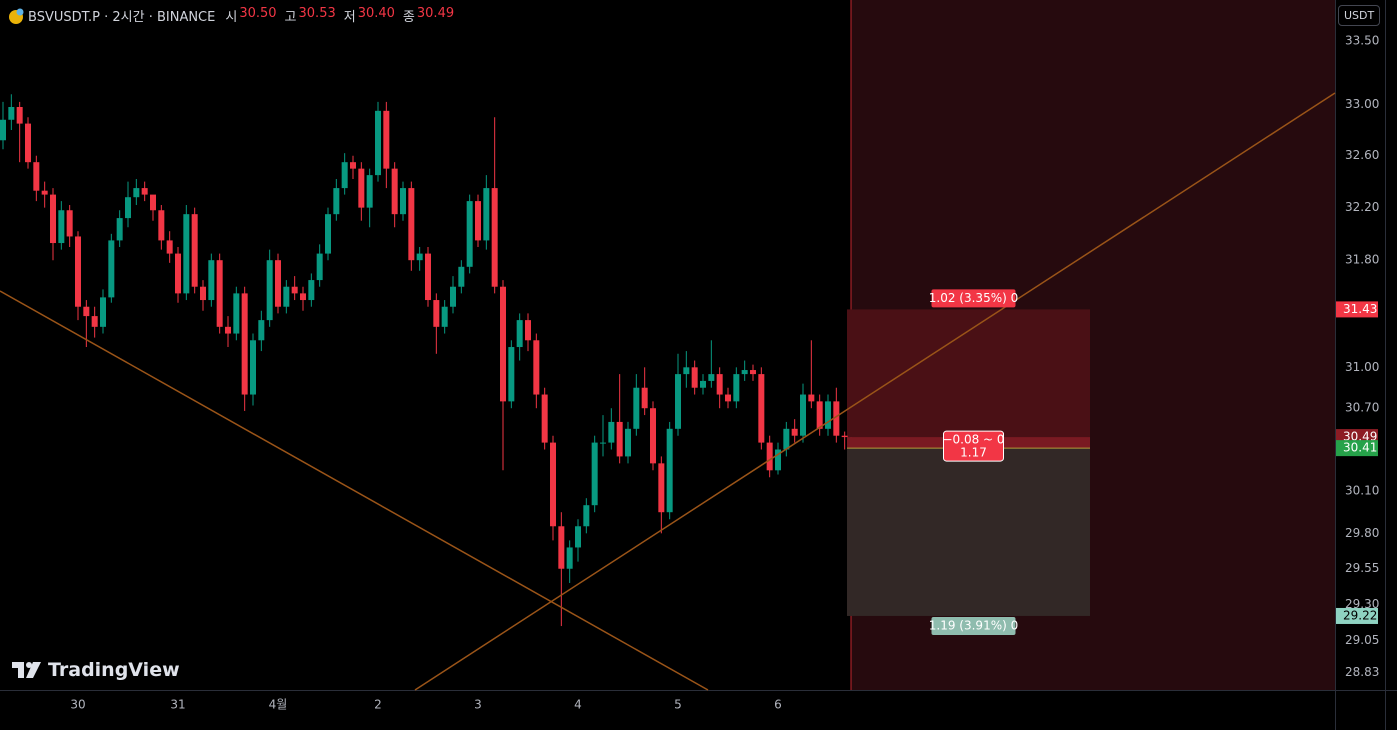 This screenshot has height=730, width=1397. What do you see at coordinates (376, 13) in the screenshot?
I see `legend-value: 30.40` at bounding box center [376, 13].